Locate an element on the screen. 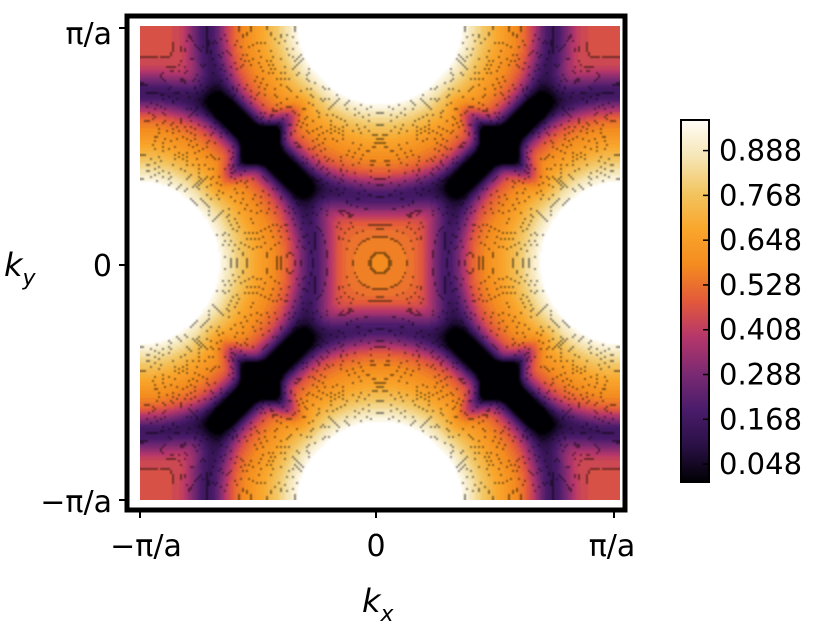 This screenshot has width=822, height=630. colorbar-tick-label: 0.408 is located at coordinates (760, 330).